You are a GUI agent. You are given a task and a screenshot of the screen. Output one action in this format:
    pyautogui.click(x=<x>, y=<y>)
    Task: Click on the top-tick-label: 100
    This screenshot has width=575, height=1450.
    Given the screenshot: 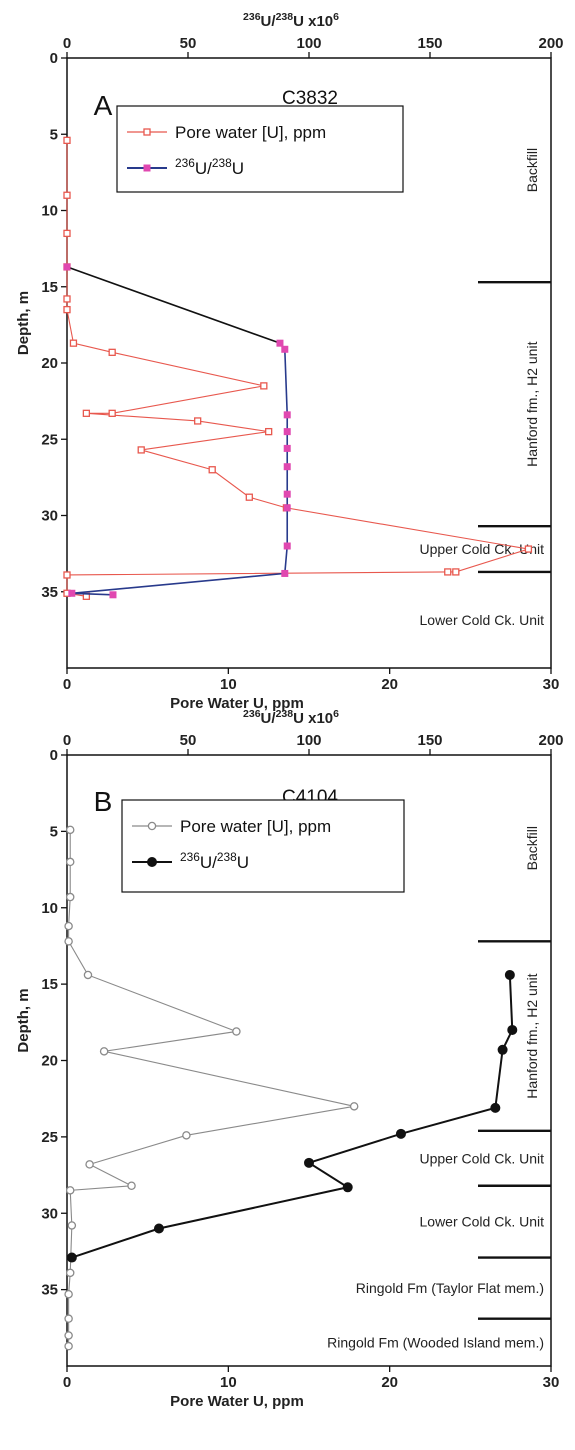 What is the action you would take?
    pyautogui.click(x=308, y=740)
    